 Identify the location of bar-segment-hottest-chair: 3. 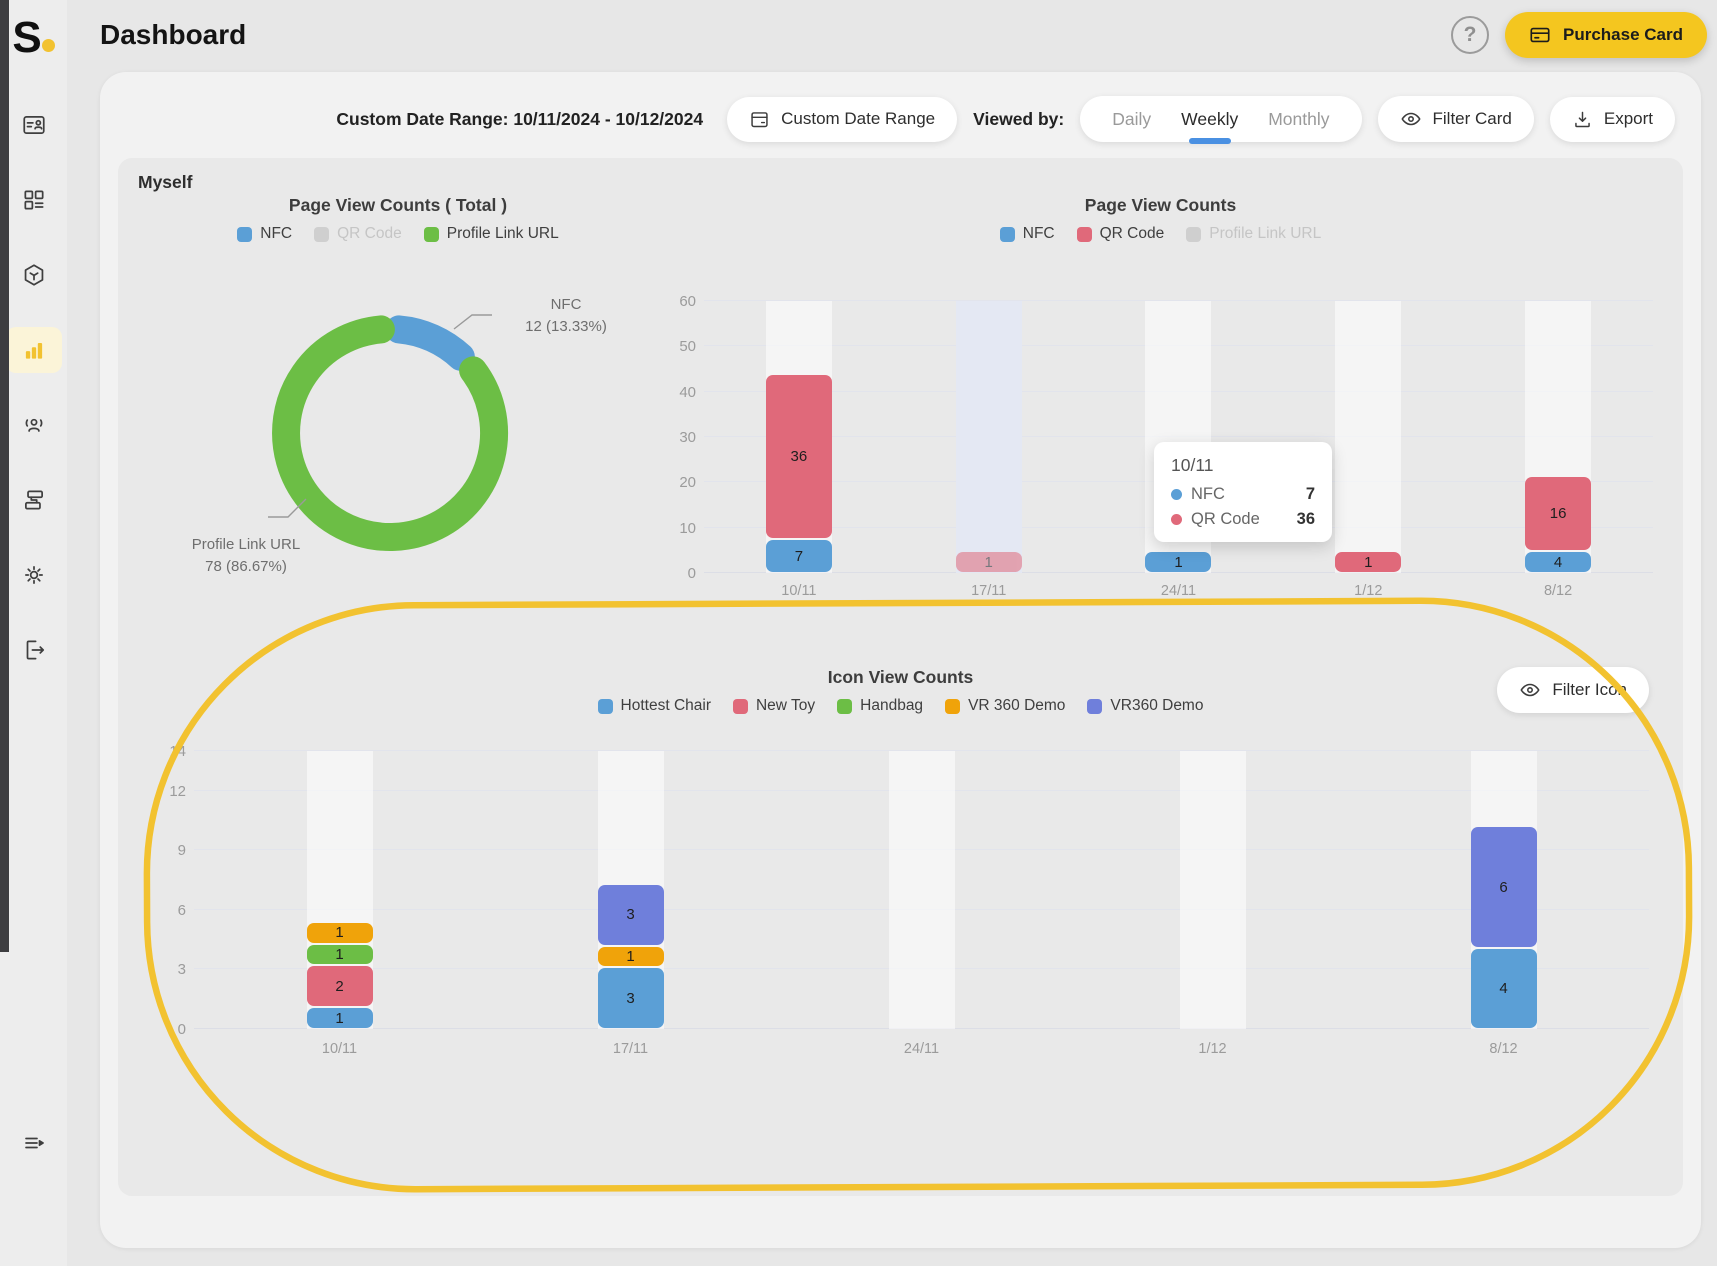
(630, 998).